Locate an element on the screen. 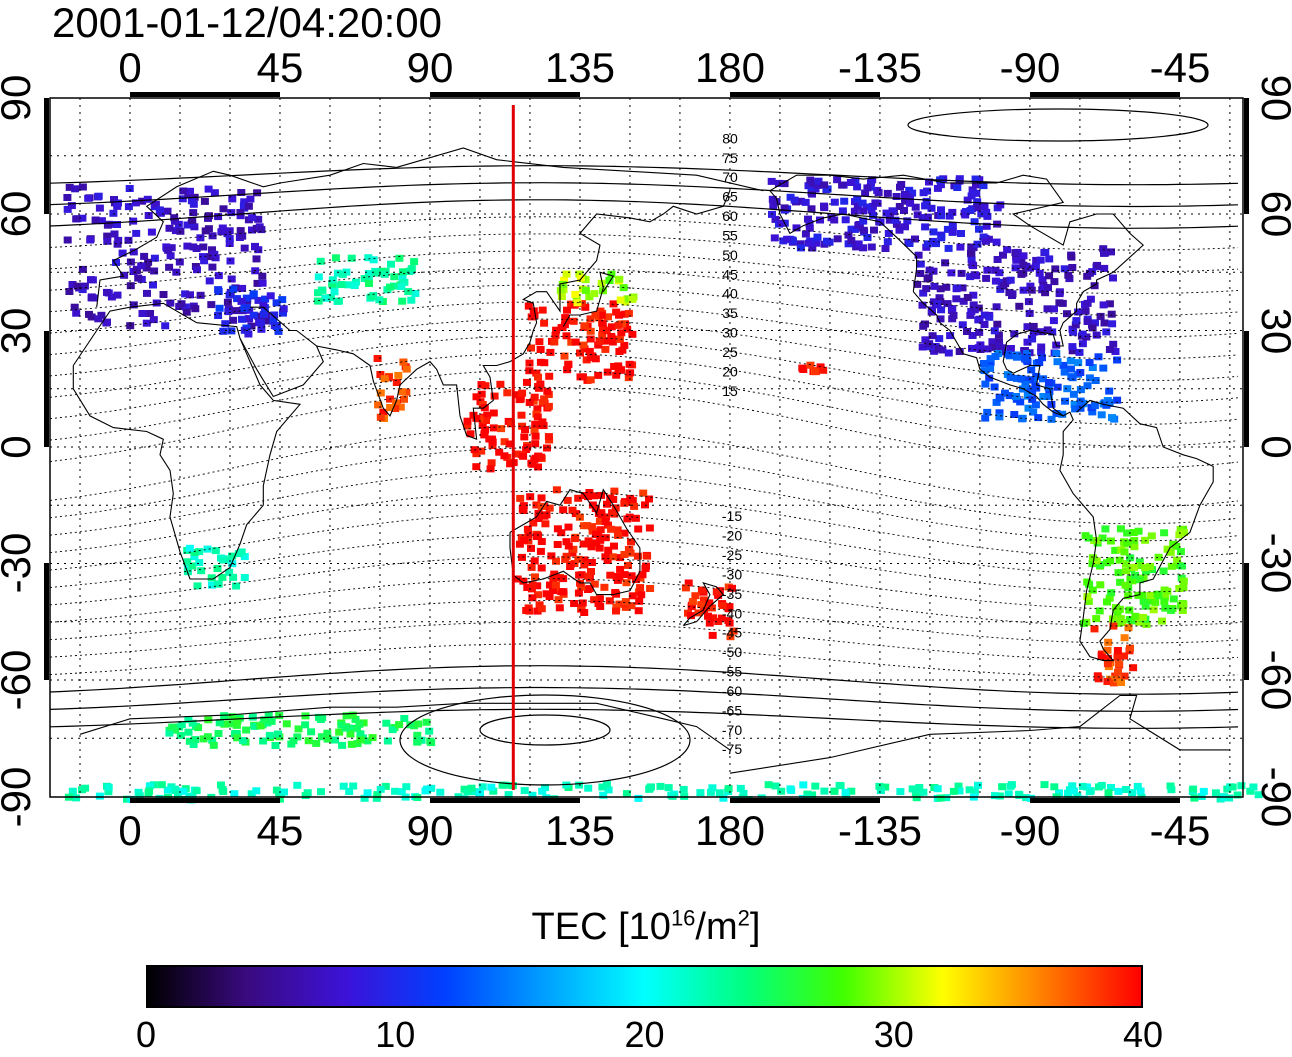 This screenshot has width=1292, height=1057. geomag-contour-south-pole is located at coordinates (545, 730).